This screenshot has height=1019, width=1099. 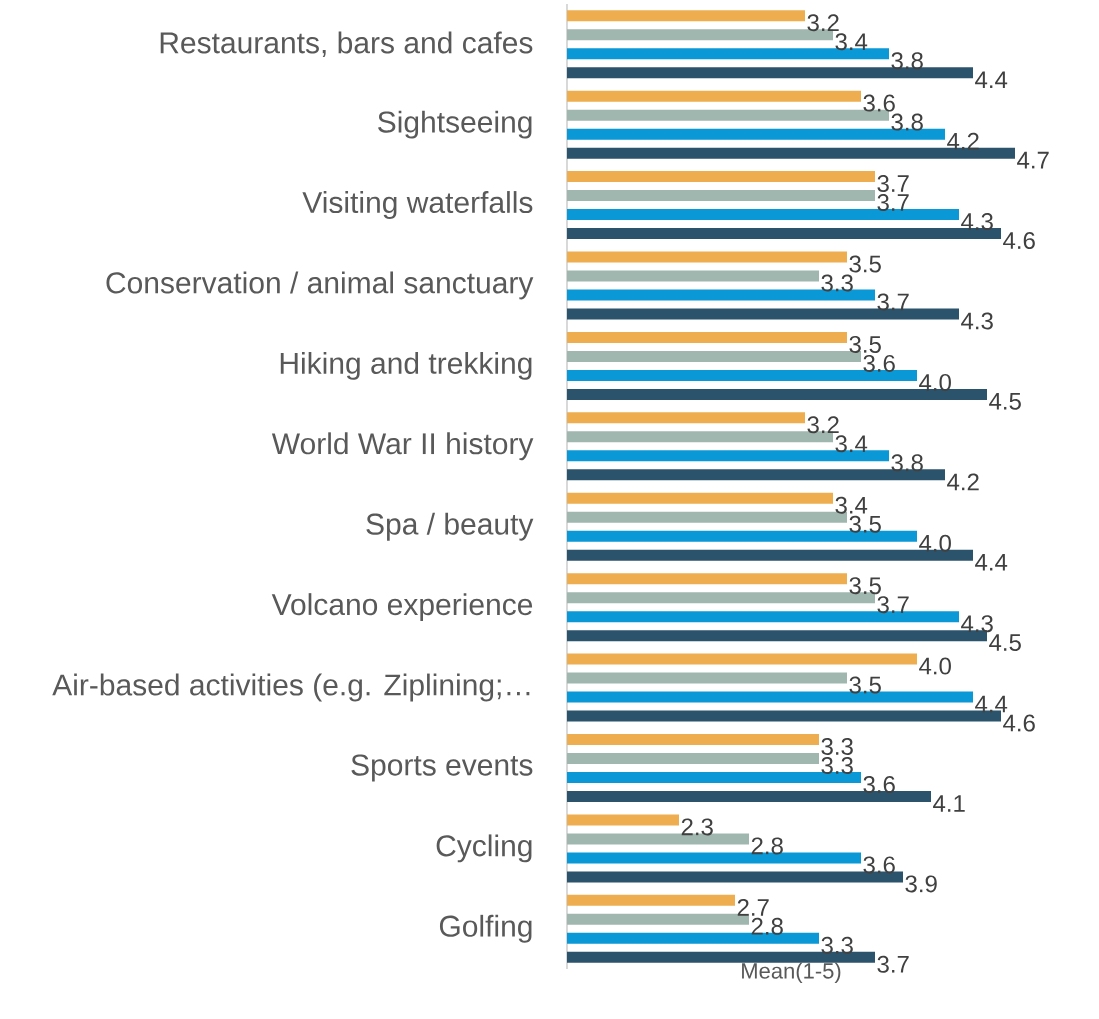 What do you see at coordinates (697, 827) in the screenshot?
I see `data-label: 2.3` at bounding box center [697, 827].